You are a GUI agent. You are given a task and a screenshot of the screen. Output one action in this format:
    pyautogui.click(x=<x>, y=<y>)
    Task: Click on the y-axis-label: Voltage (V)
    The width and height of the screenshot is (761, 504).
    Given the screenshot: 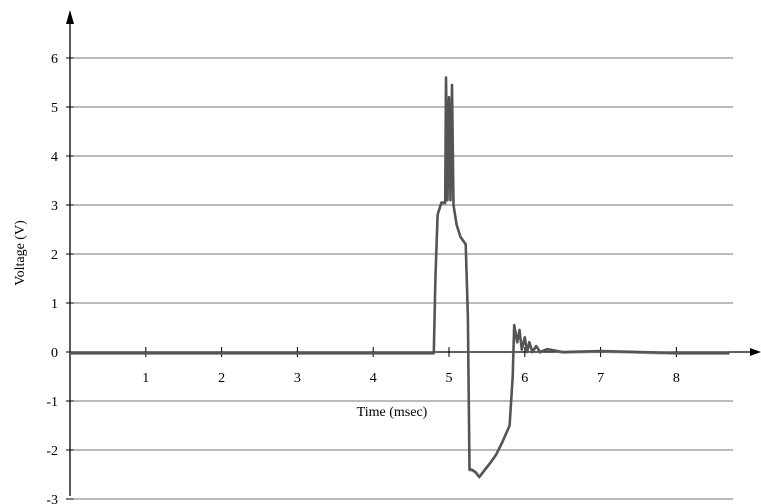 What is the action you would take?
    pyautogui.click(x=20, y=253)
    